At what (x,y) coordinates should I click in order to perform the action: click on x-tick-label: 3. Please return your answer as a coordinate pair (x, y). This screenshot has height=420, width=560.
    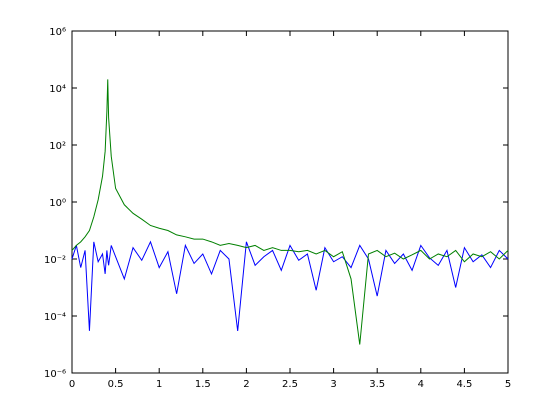
    Looking at the image, I should click on (333, 384).